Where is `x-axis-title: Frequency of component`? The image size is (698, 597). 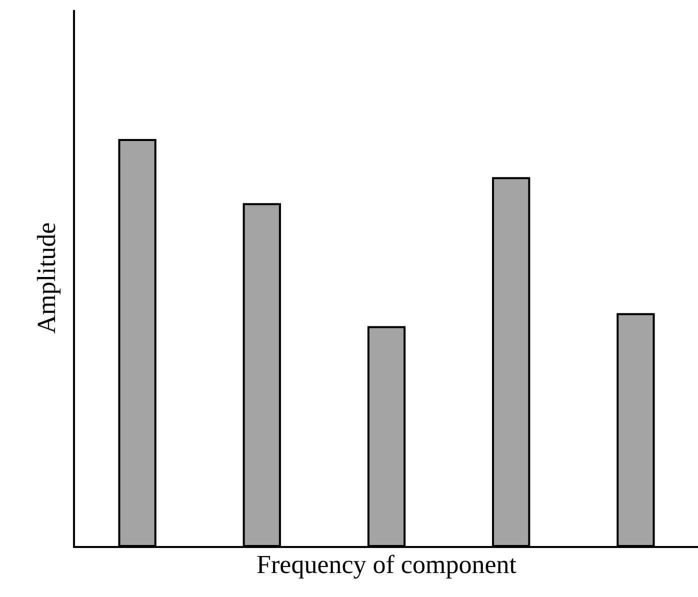
x-axis-title: Frequency of component is located at coordinates (387, 565).